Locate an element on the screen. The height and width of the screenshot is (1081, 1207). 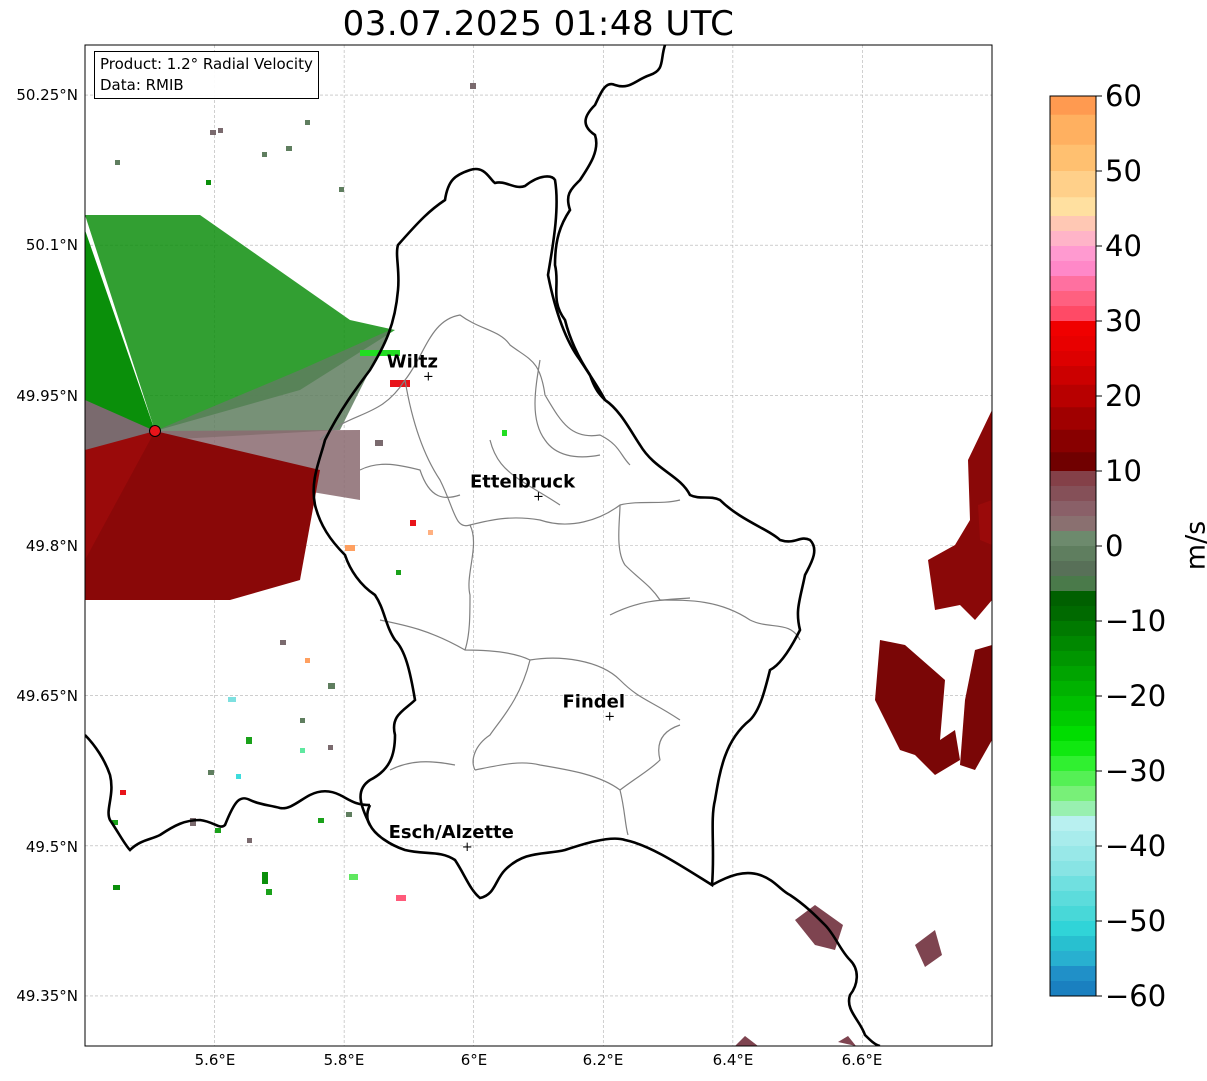
colorbar-tick-label: −20 is located at coordinates (1136, 696).